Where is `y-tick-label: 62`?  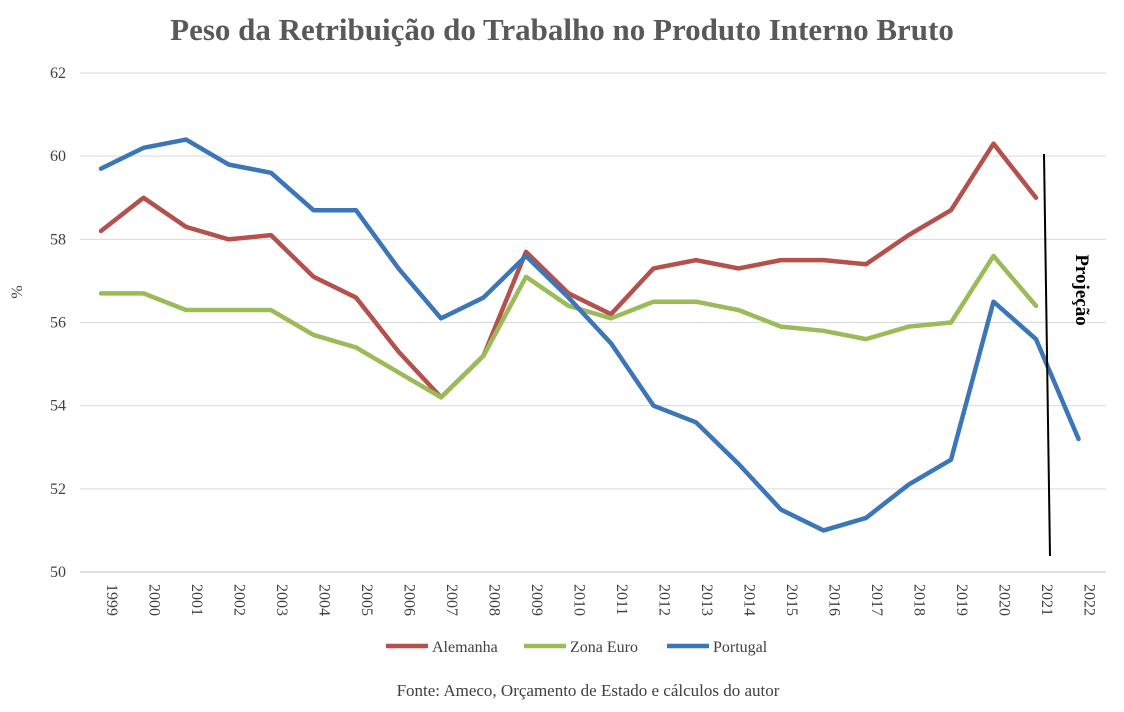
y-tick-label: 62 is located at coordinates (58, 73).